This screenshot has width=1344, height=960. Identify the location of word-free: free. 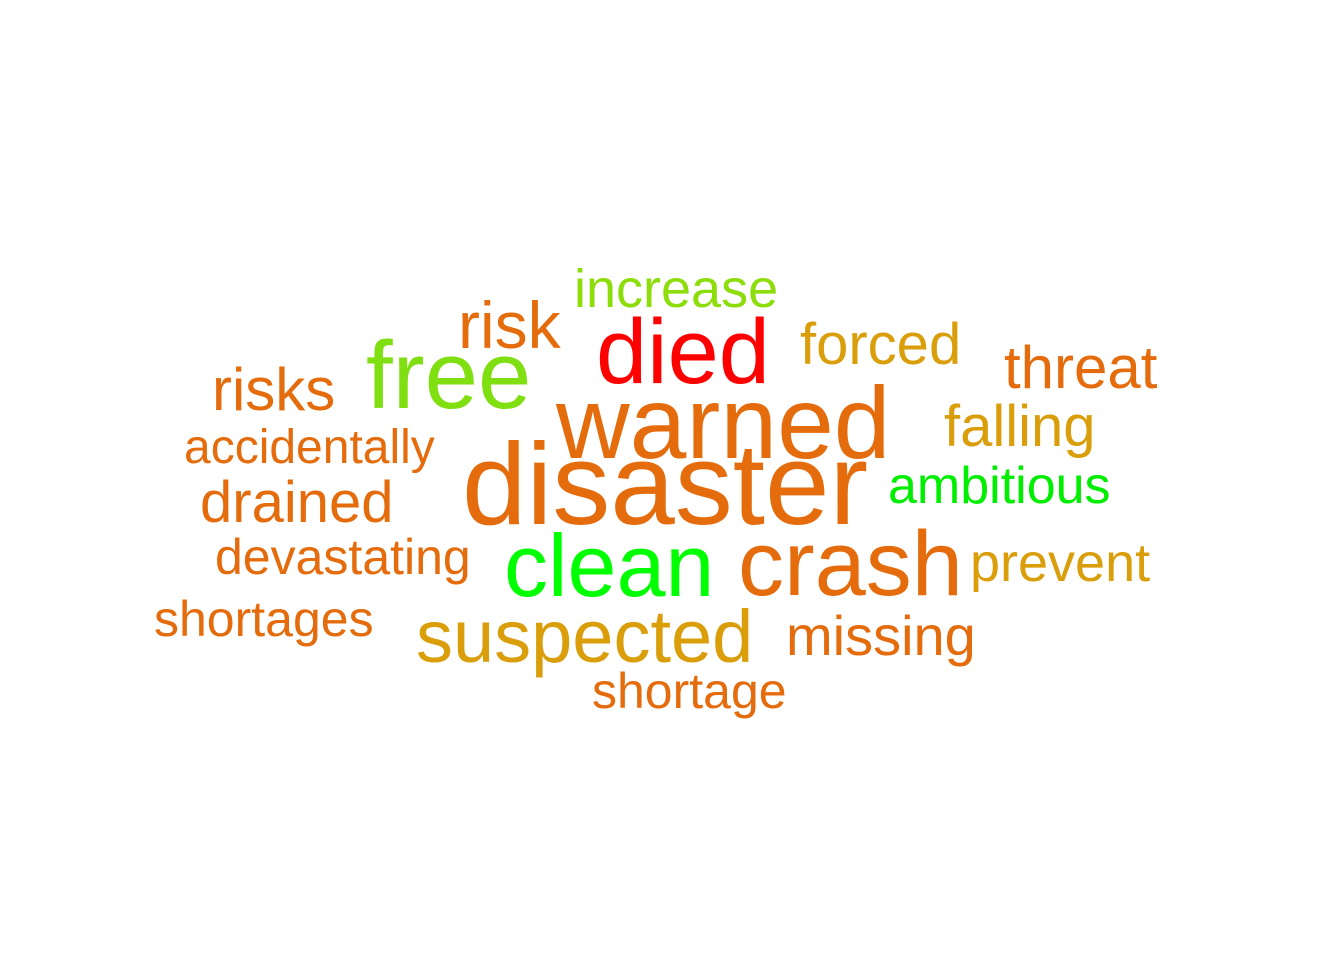
(449, 375).